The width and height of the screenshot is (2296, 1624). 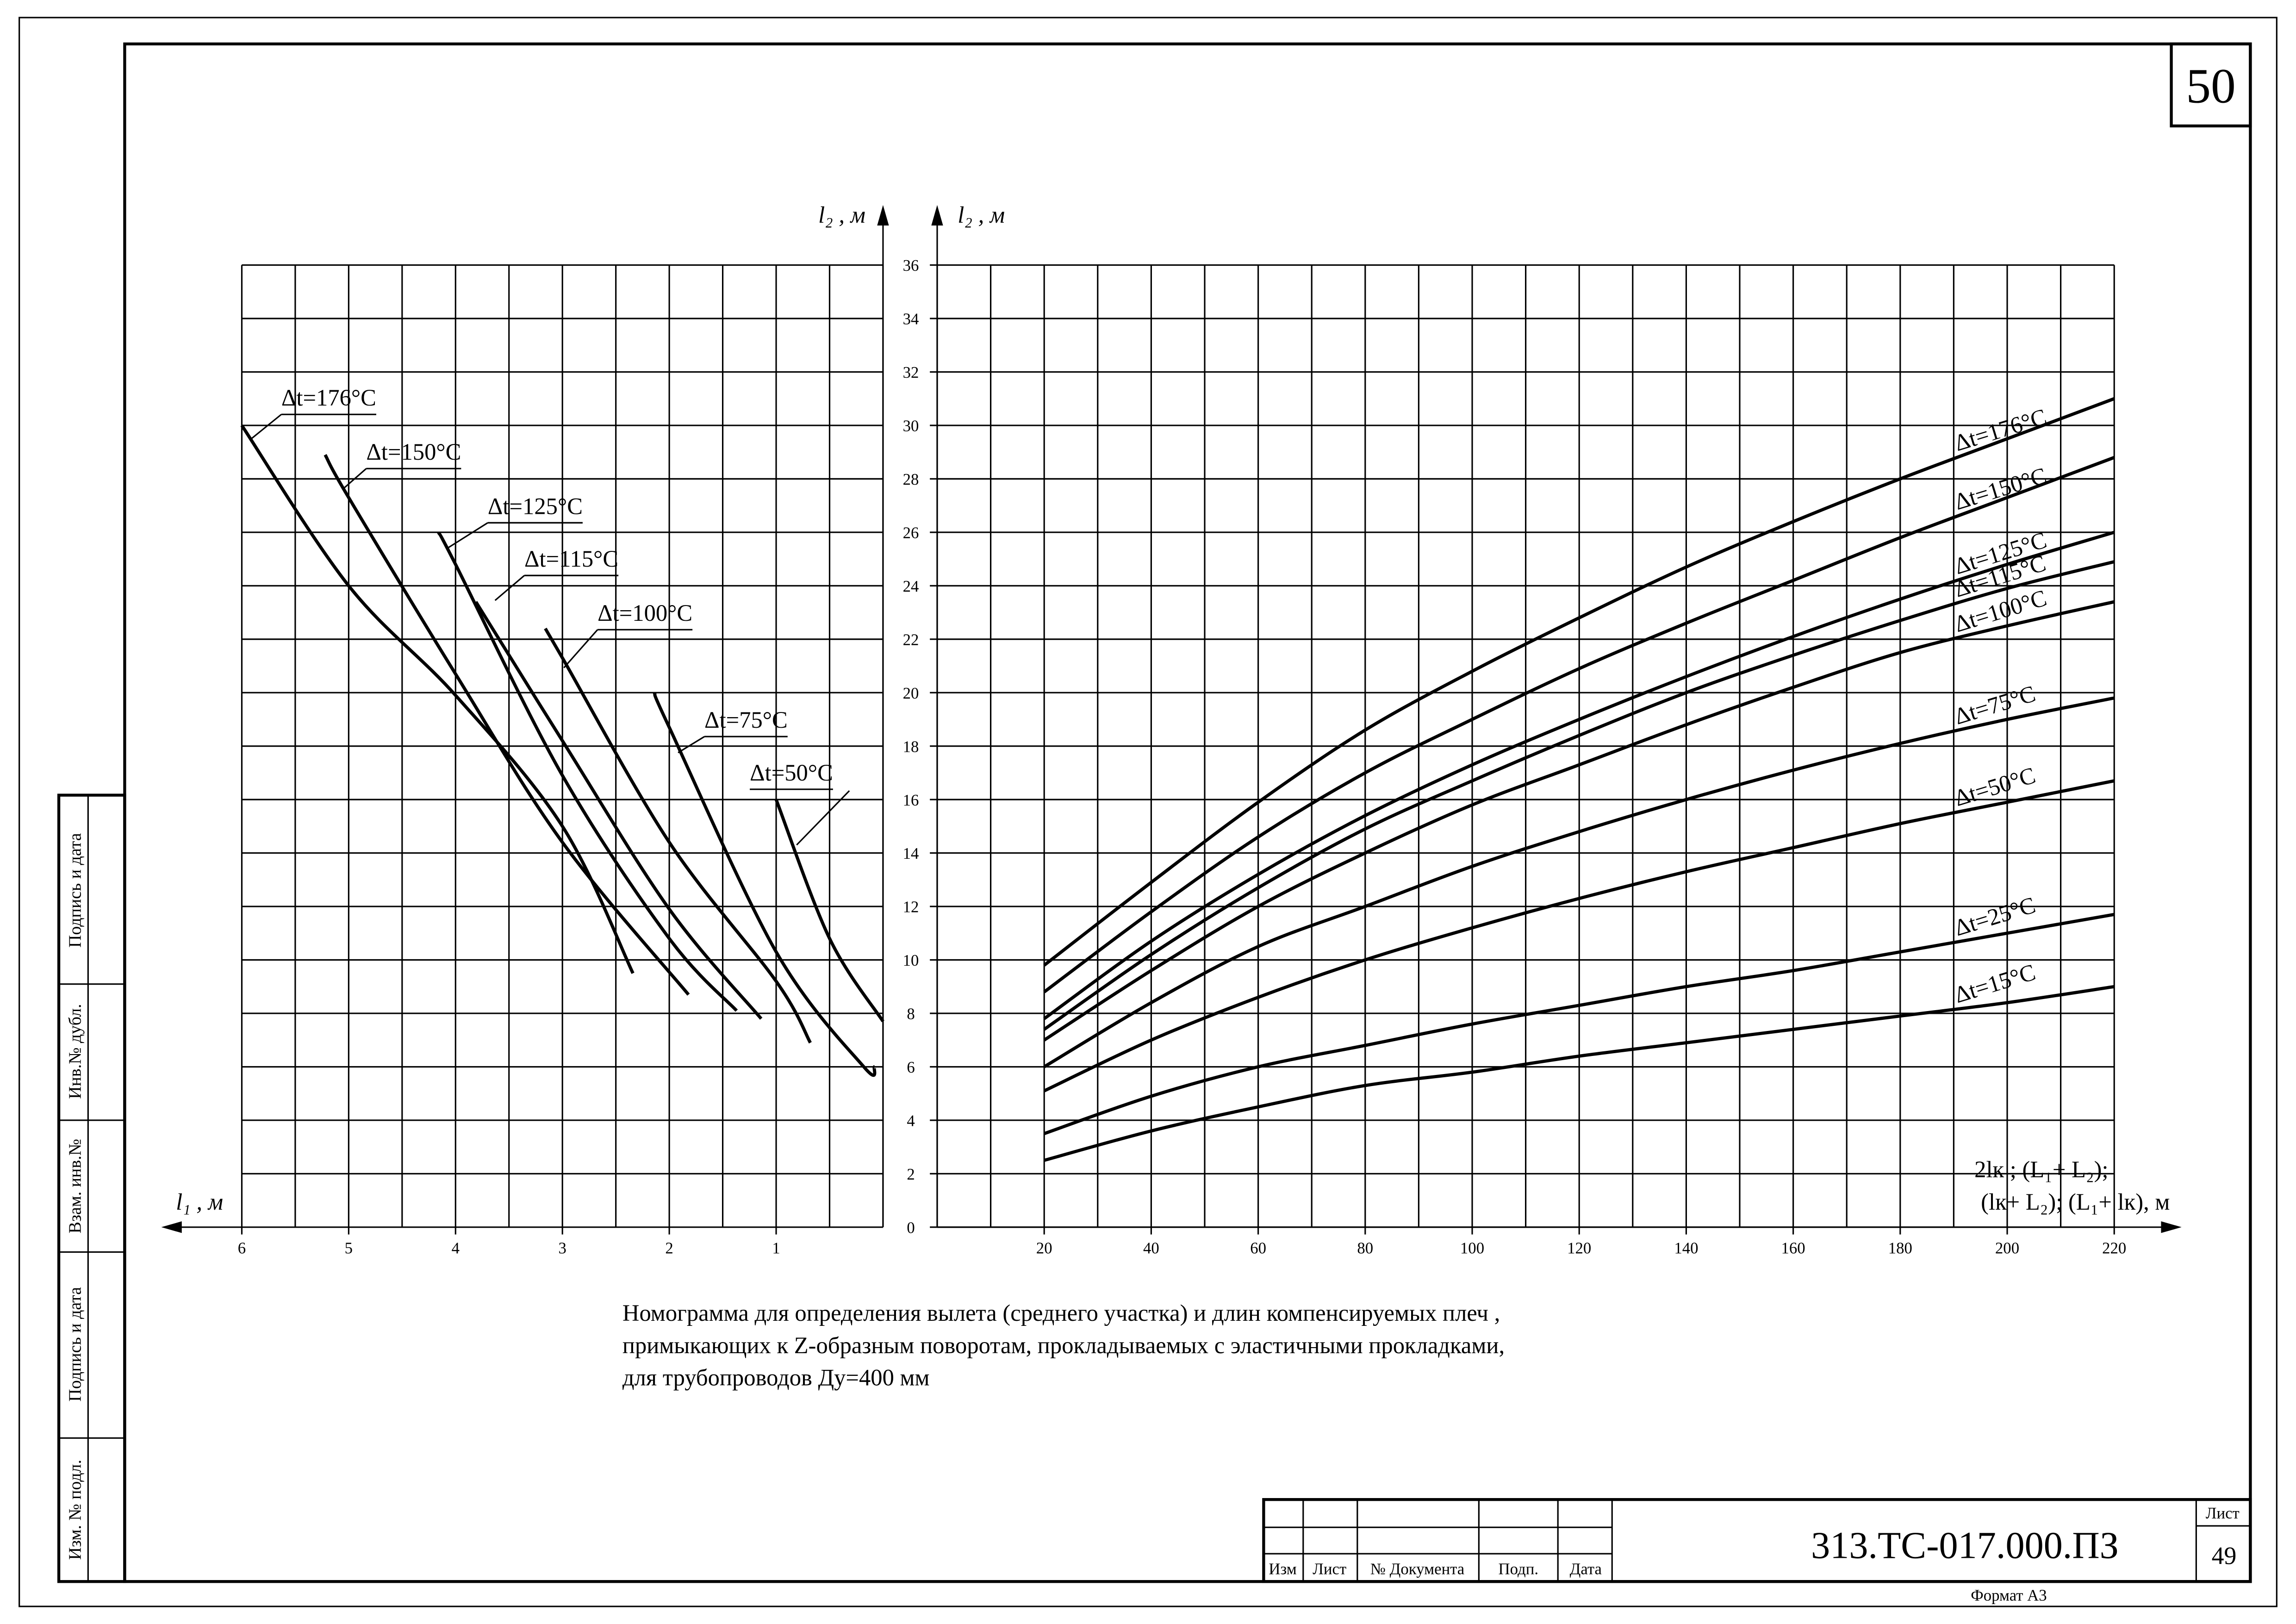 I want to click on y-tick-label: 2, so click(x=911, y=1174).